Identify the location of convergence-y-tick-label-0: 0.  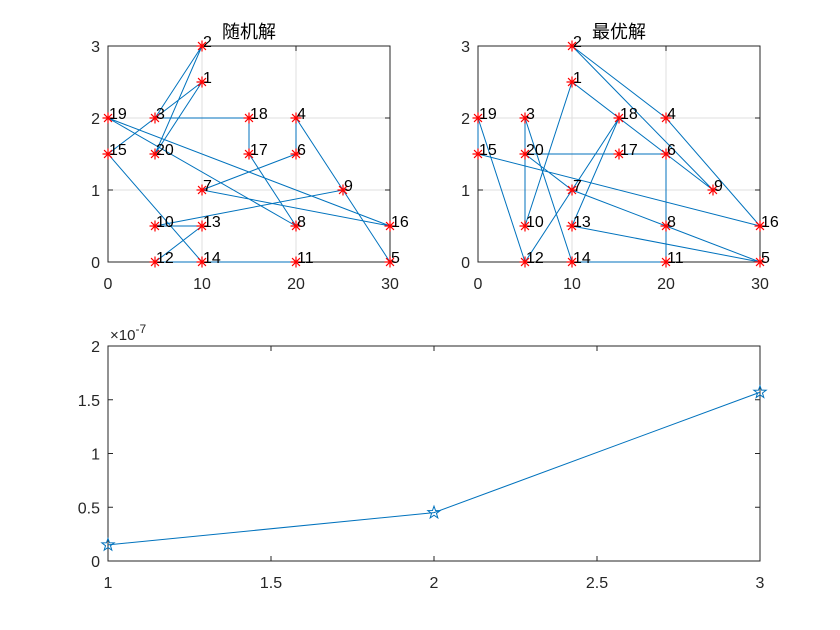
(95, 562).